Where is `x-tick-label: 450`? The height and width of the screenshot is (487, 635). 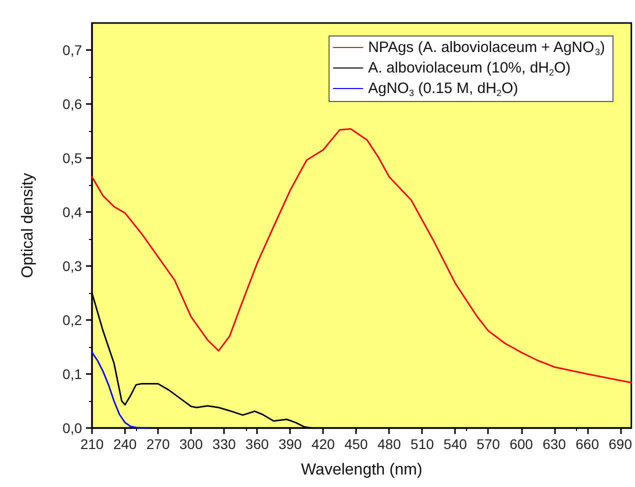 x-tick-label: 450 is located at coordinates (356, 444).